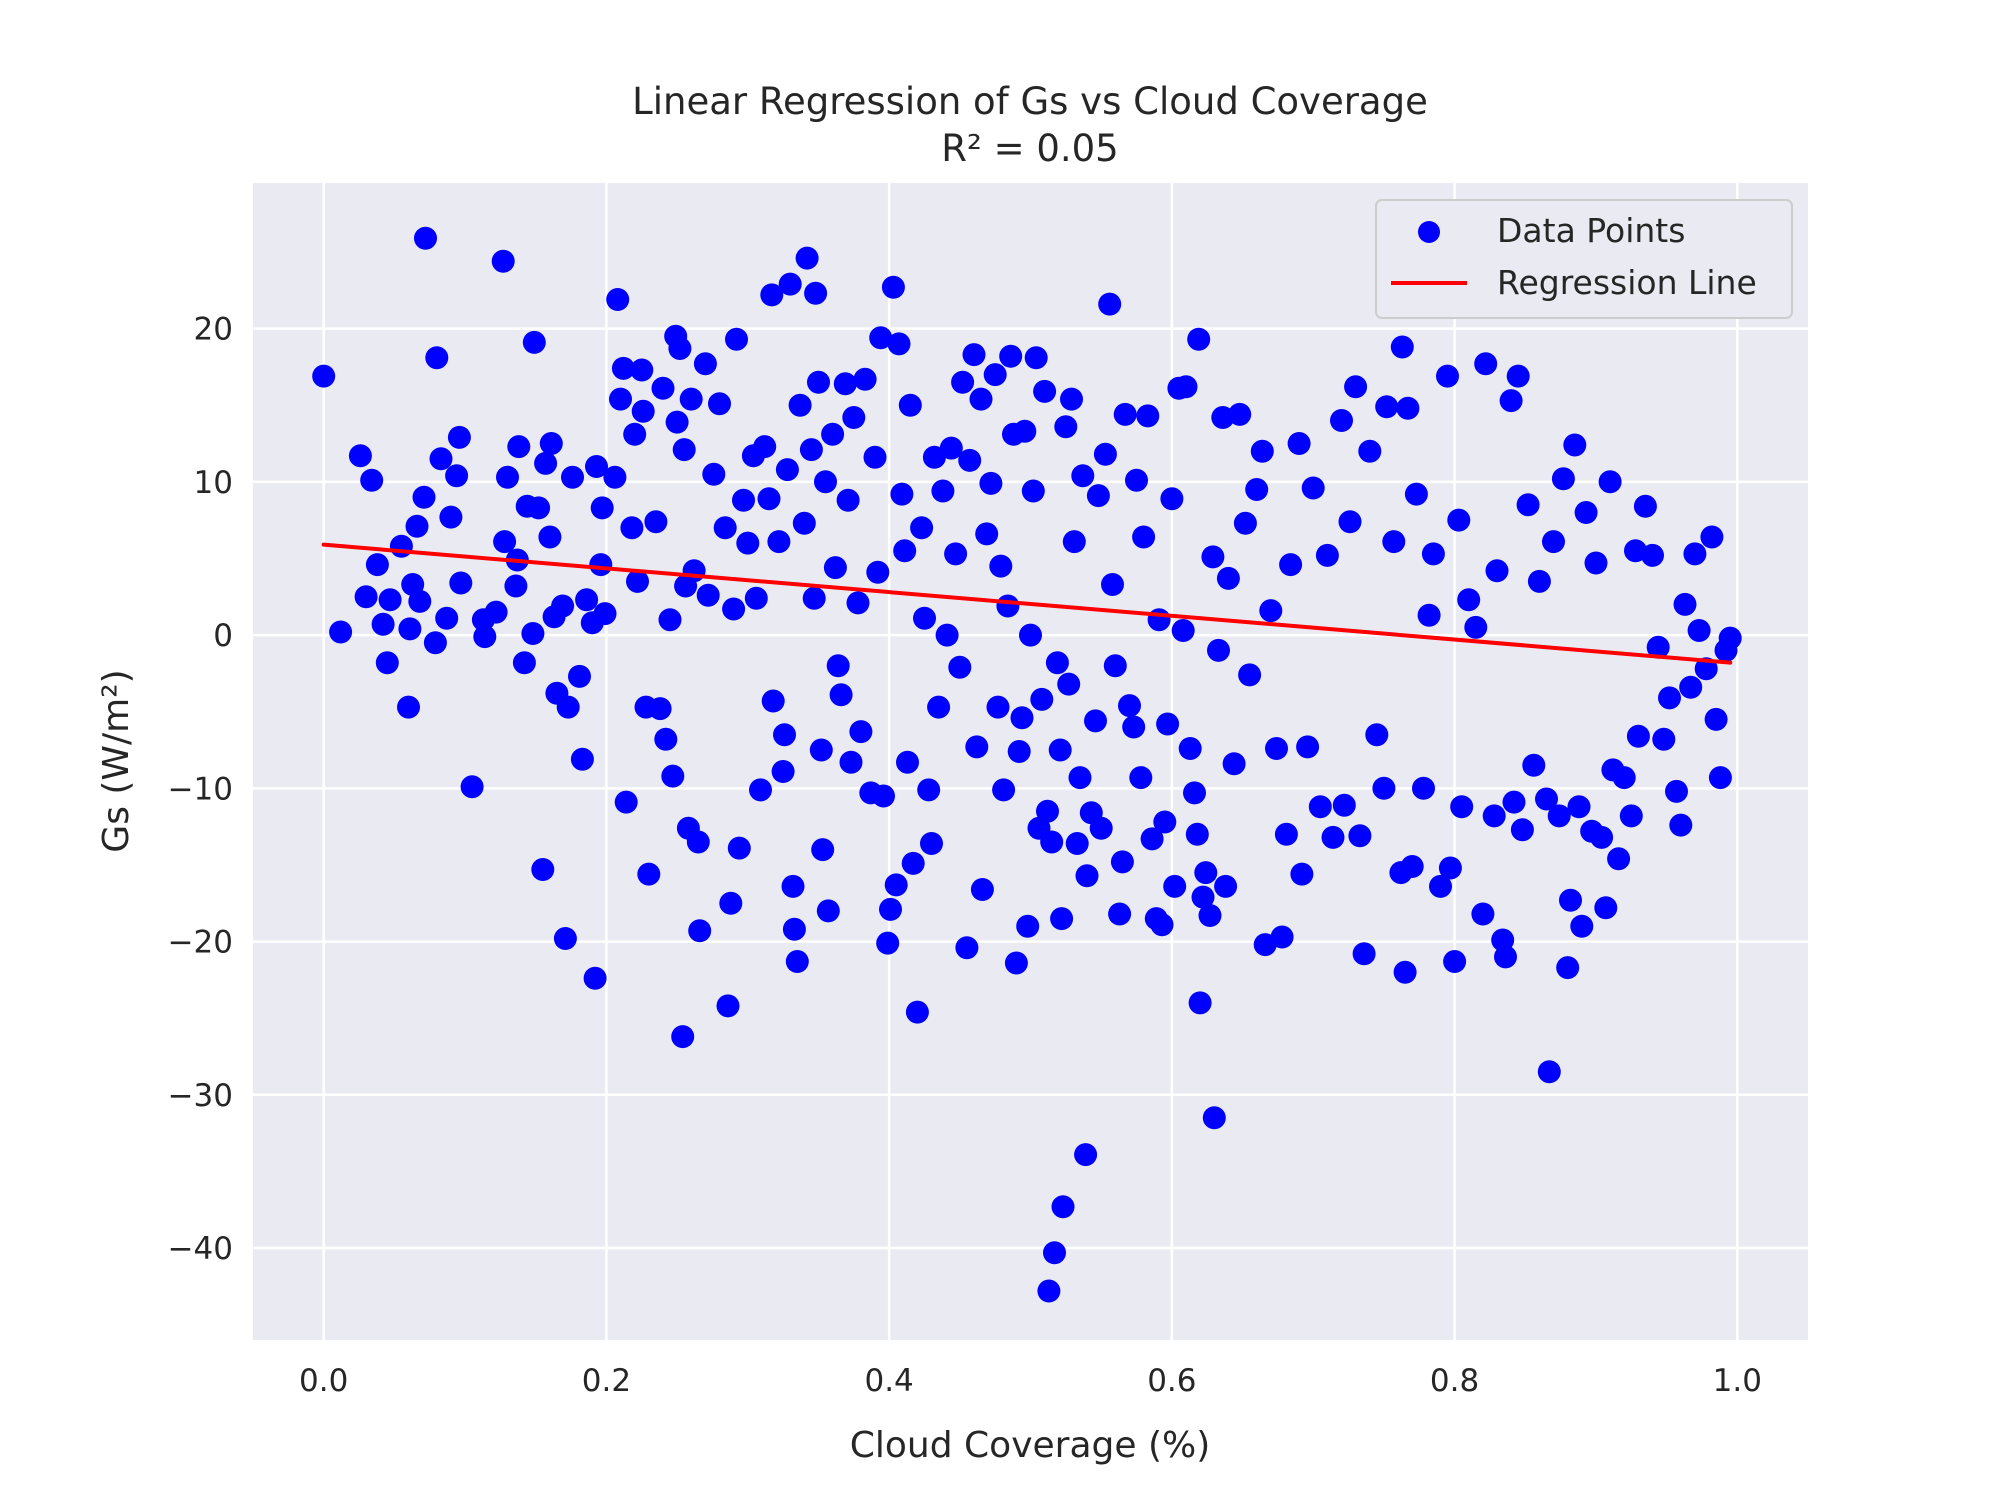 The width and height of the screenshot is (2000, 1505). Describe the element at coordinates (1027, 603) in the screenshot. I see `regression-line` at that location.